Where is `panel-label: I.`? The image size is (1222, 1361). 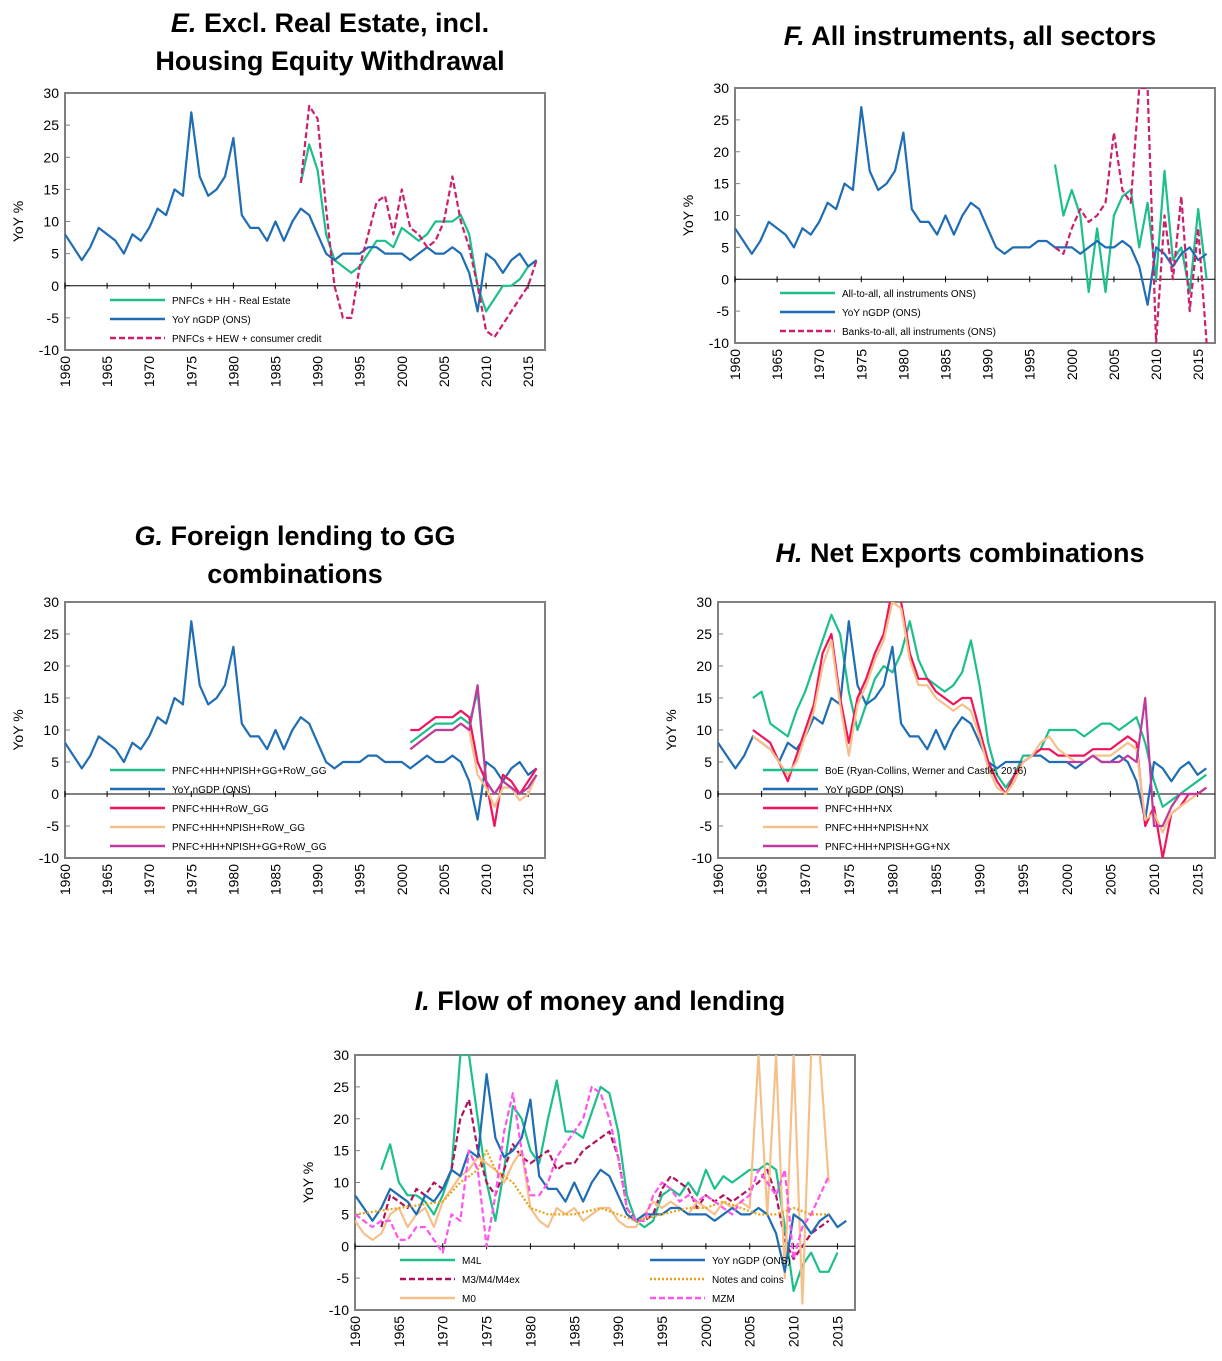 panel-label: I. is located at coordinates (422, 1001).